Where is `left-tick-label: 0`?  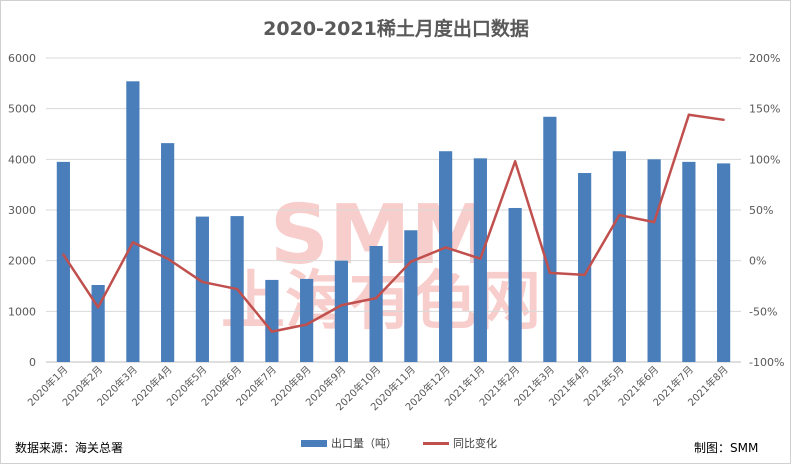
left-tick-label: 0 is located at coordinates (32, 362).